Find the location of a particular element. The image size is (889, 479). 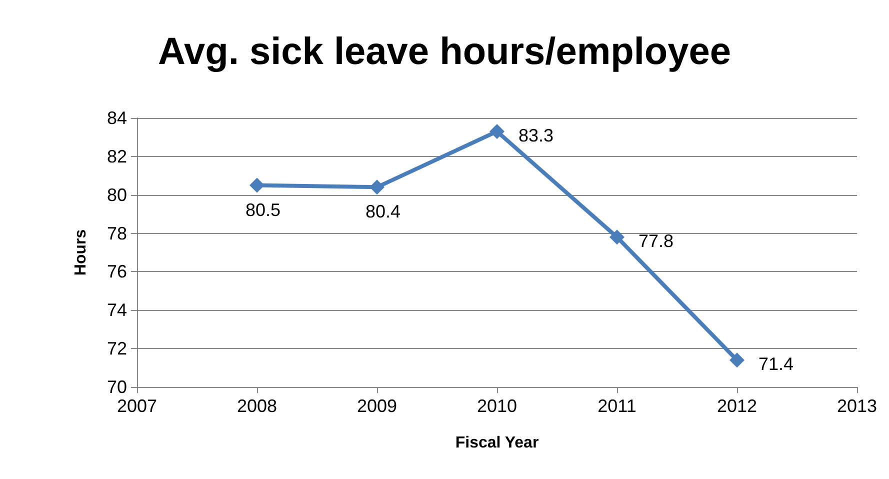

y-tick-label: 82 is located at coordinates (116, 156).